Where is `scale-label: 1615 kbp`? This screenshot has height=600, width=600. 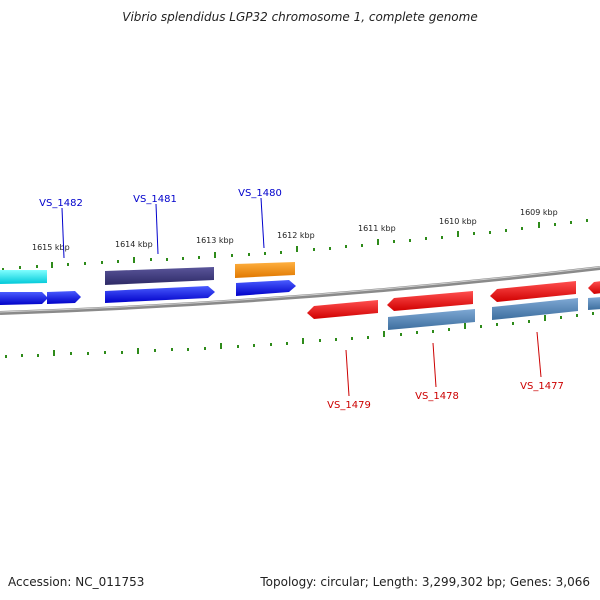 scale-label: 1615 kbp is located at coordinates (51, 247).